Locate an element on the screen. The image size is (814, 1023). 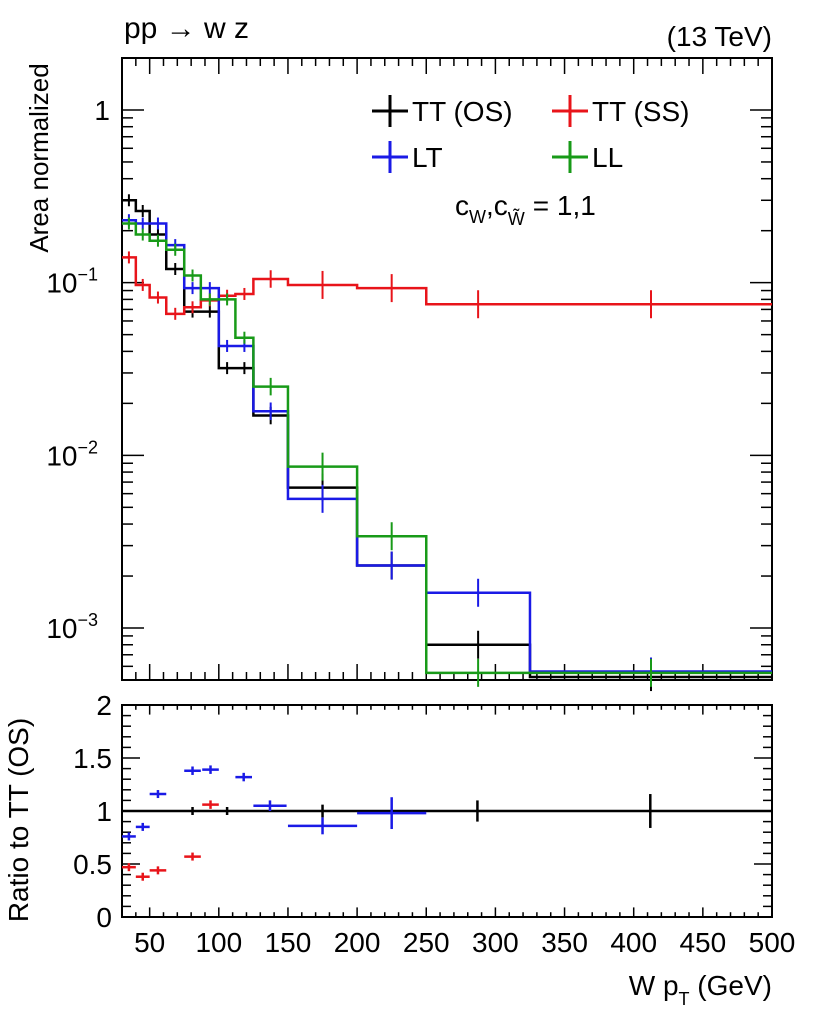
x-tick-label: 300 is located at coordinates (495, 942).